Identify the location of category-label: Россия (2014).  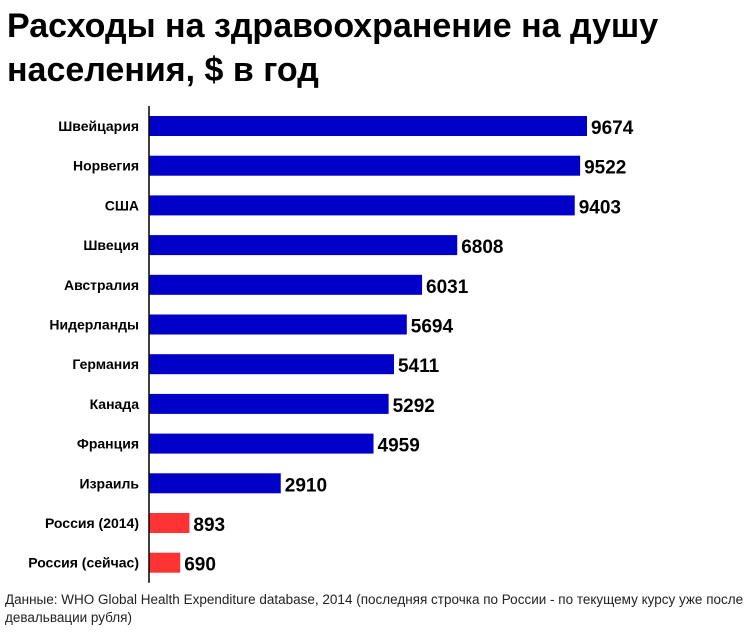
(92, 523).